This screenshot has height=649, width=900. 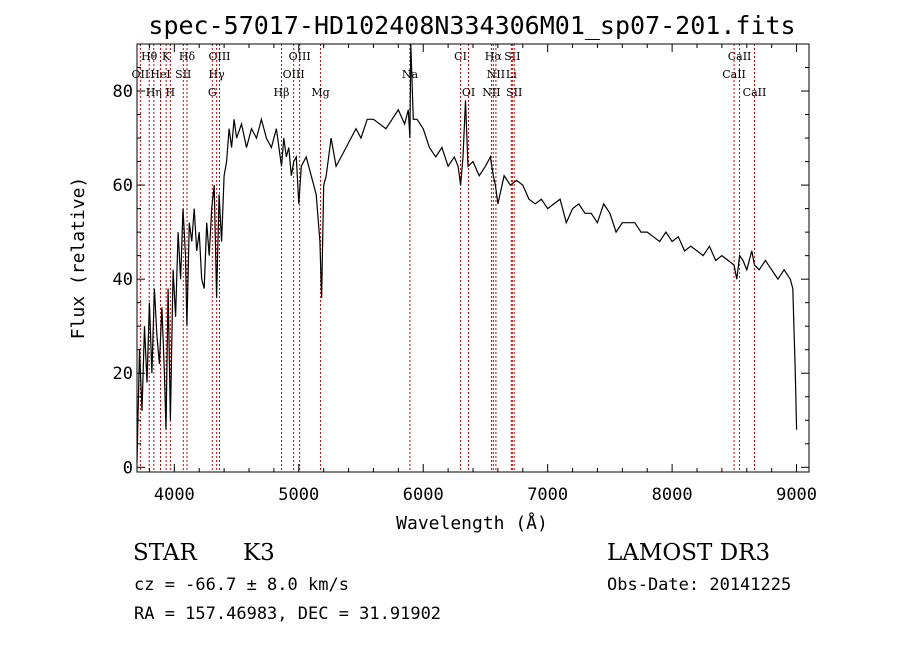 What do you see at coordinates (141, 74) in the screenshot?
I see `marker-label: OII` at bounding box center [141, 74].